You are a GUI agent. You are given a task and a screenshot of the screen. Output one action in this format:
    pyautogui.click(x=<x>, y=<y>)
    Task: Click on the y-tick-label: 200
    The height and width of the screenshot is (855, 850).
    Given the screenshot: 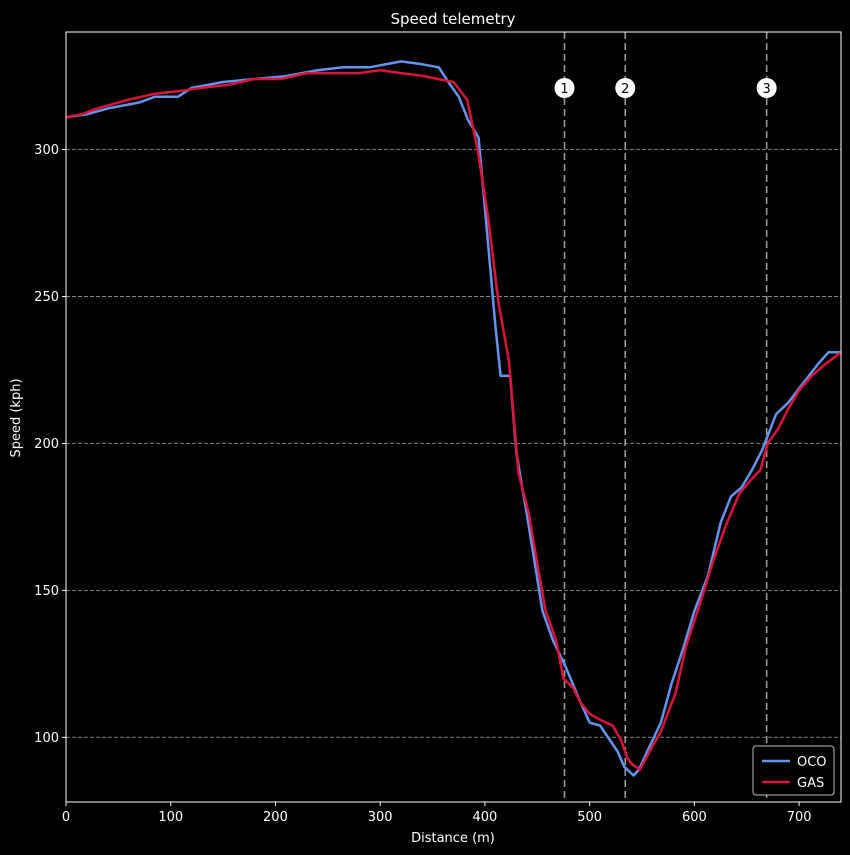 What is the action you would take?
    pyautogui.click(x=46, y=444)
    